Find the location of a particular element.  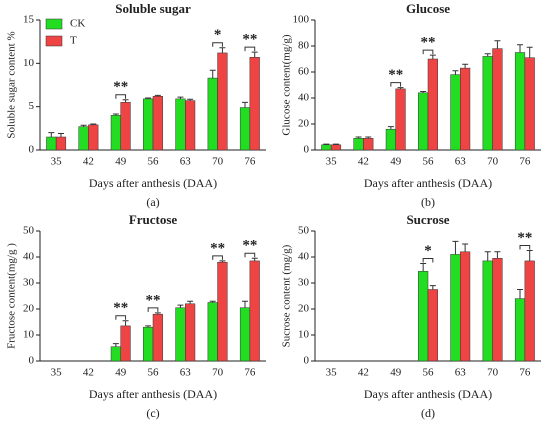

panel-label: (a) is located at coordinates (152, 202).